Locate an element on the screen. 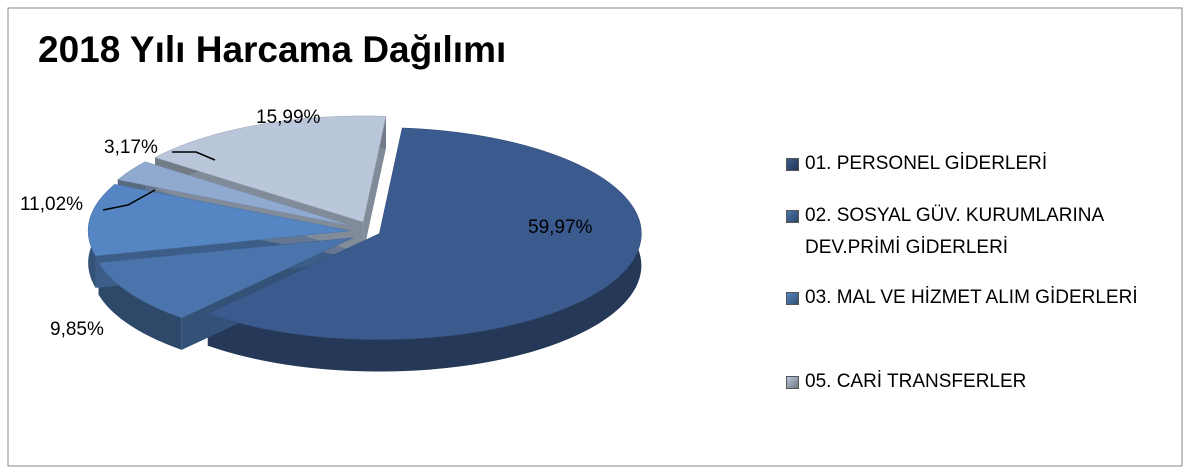 The height and width of the screenshot is (475, 1190). data-label: 3,17% is located at coordinates (131, 147).